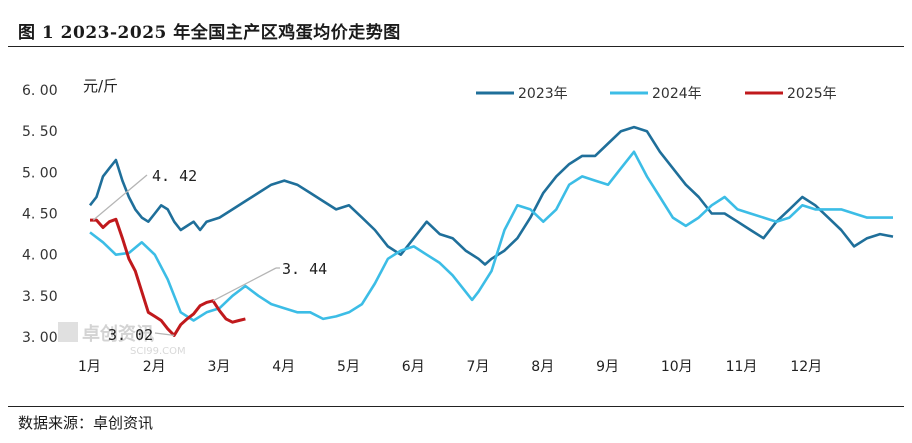 The width and height of the screenshot is (912, 443). I want to click on y-unit-label: 元/斤, so click(100, 86).